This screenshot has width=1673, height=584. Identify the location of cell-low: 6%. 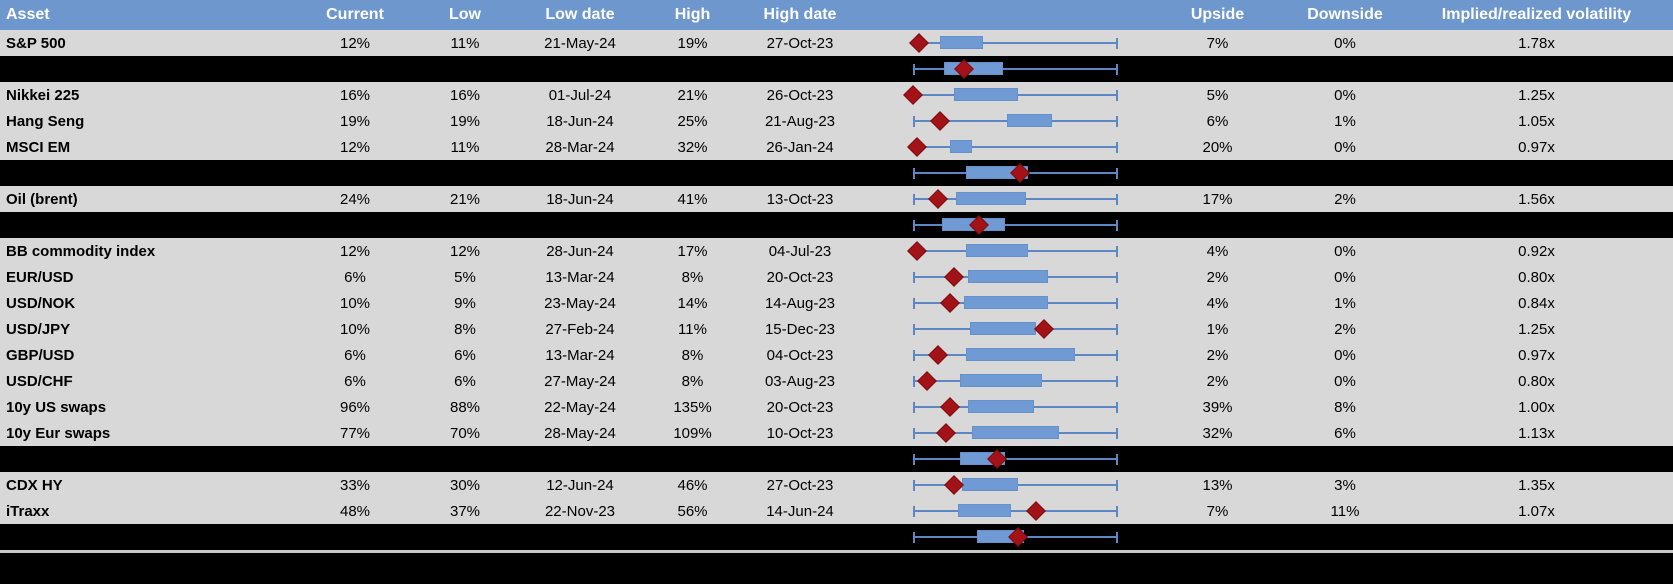
(465, 381).